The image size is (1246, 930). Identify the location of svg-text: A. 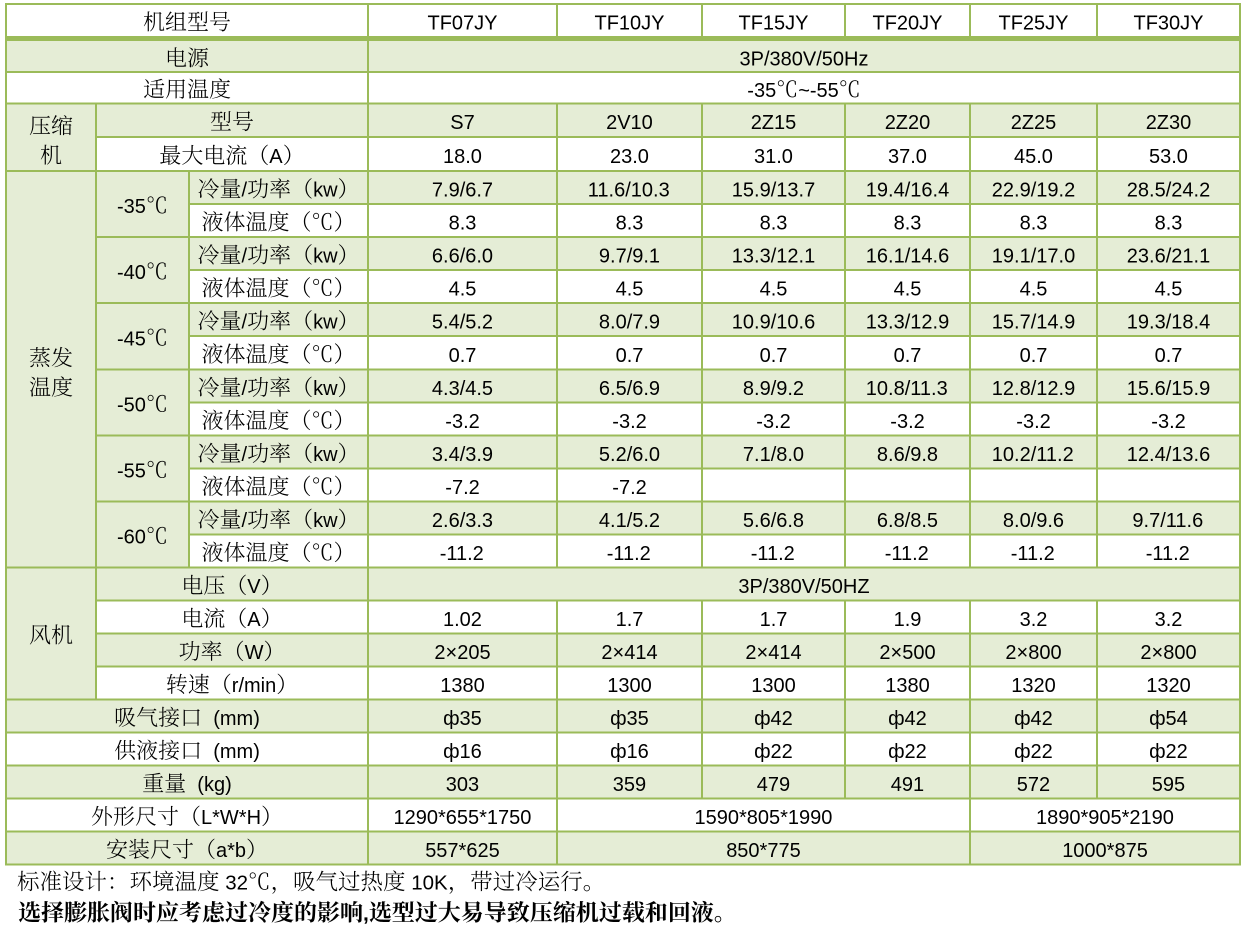
(254, 620).